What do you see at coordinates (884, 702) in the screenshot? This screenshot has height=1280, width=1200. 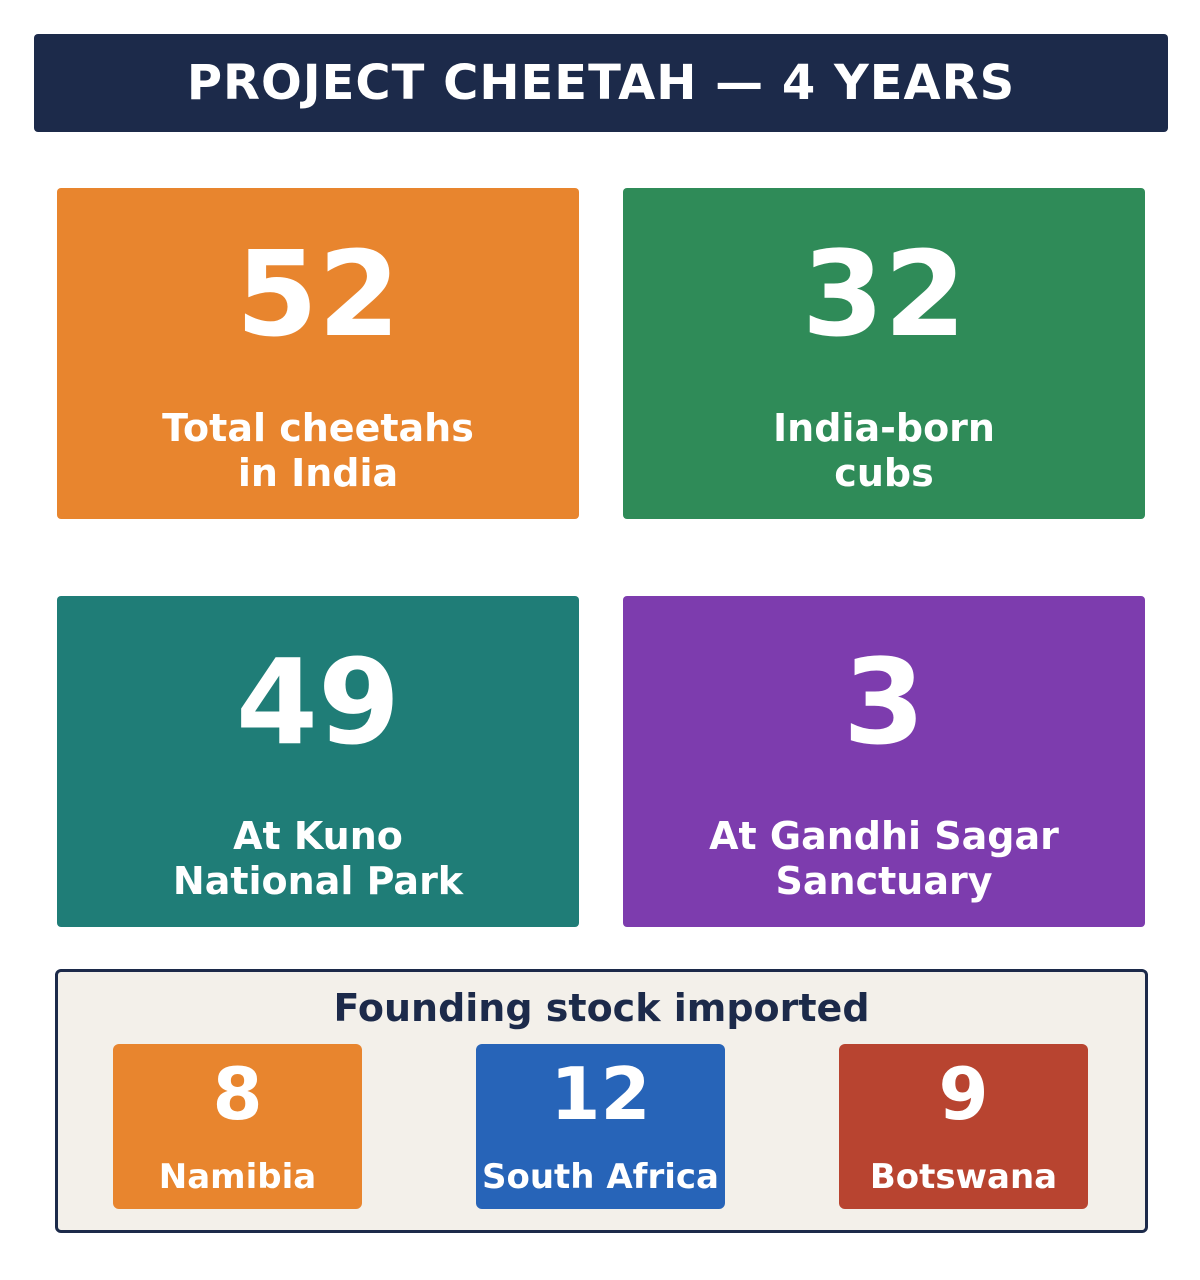 I see `stat-value: 3` at bounding box center [884, 702].